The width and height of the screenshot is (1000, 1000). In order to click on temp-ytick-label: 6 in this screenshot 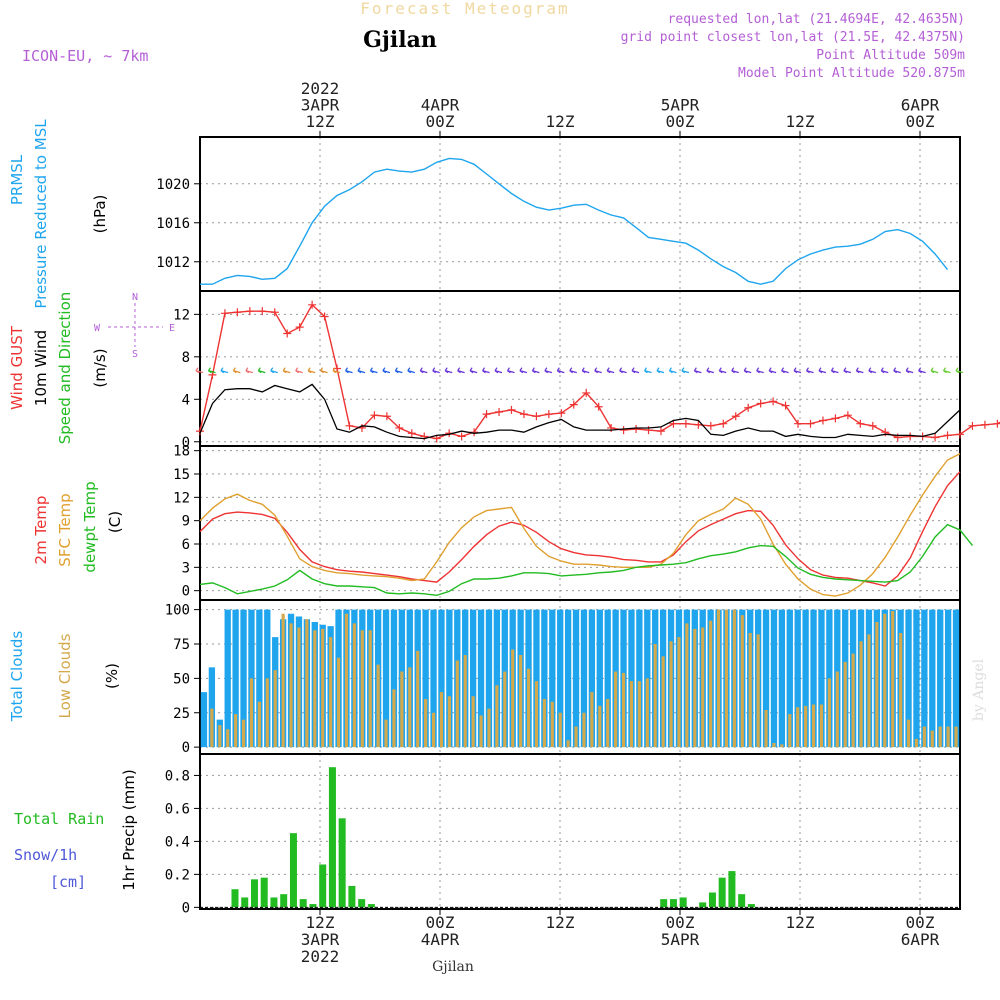, I will do `click(186, 545)`.